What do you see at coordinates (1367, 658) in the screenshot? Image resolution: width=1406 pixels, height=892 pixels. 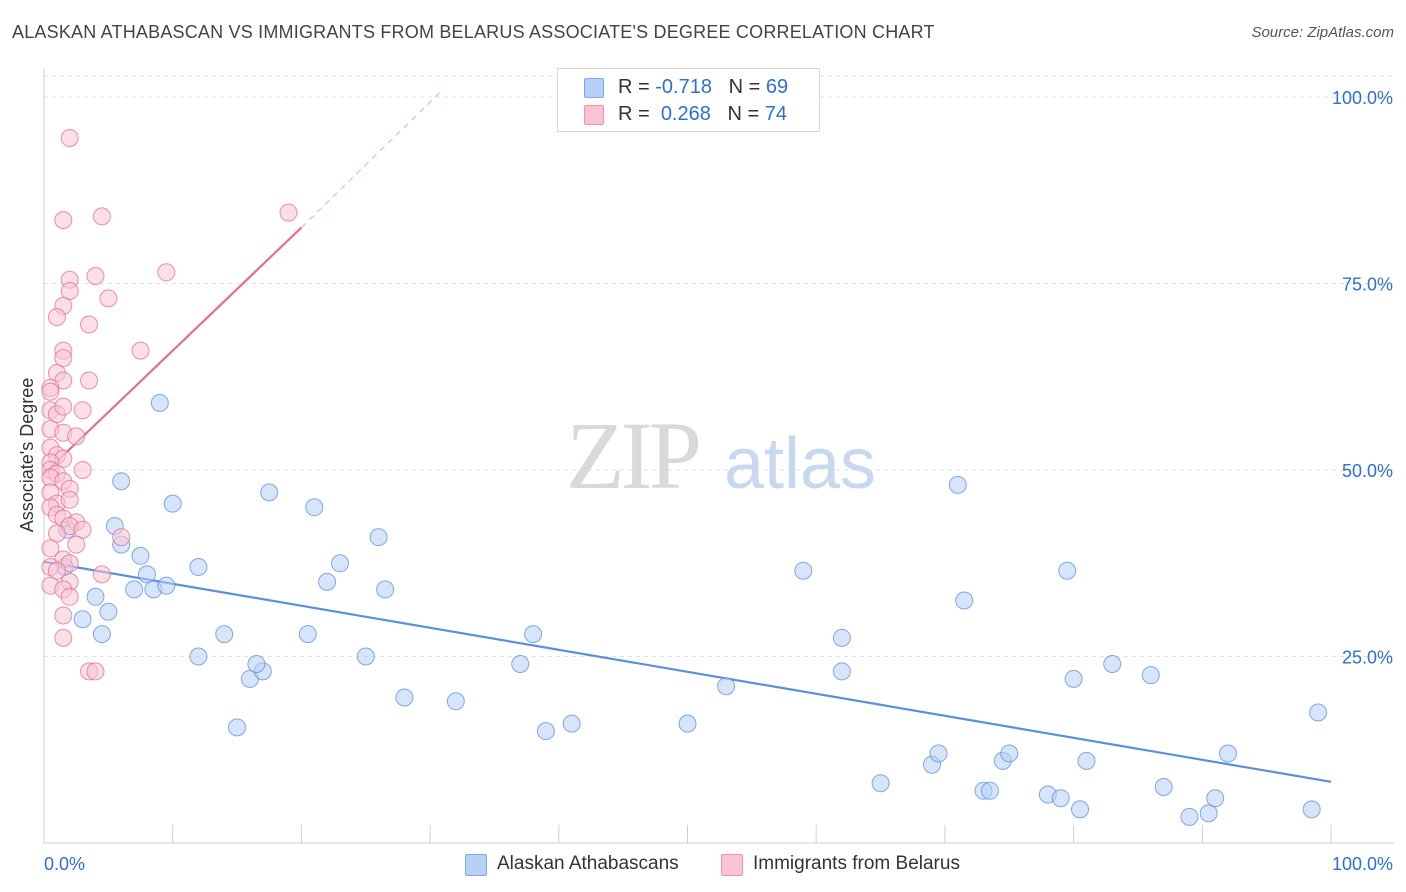 I see `y-tick-label: 25.0%` at bounding box center [1367, 658].